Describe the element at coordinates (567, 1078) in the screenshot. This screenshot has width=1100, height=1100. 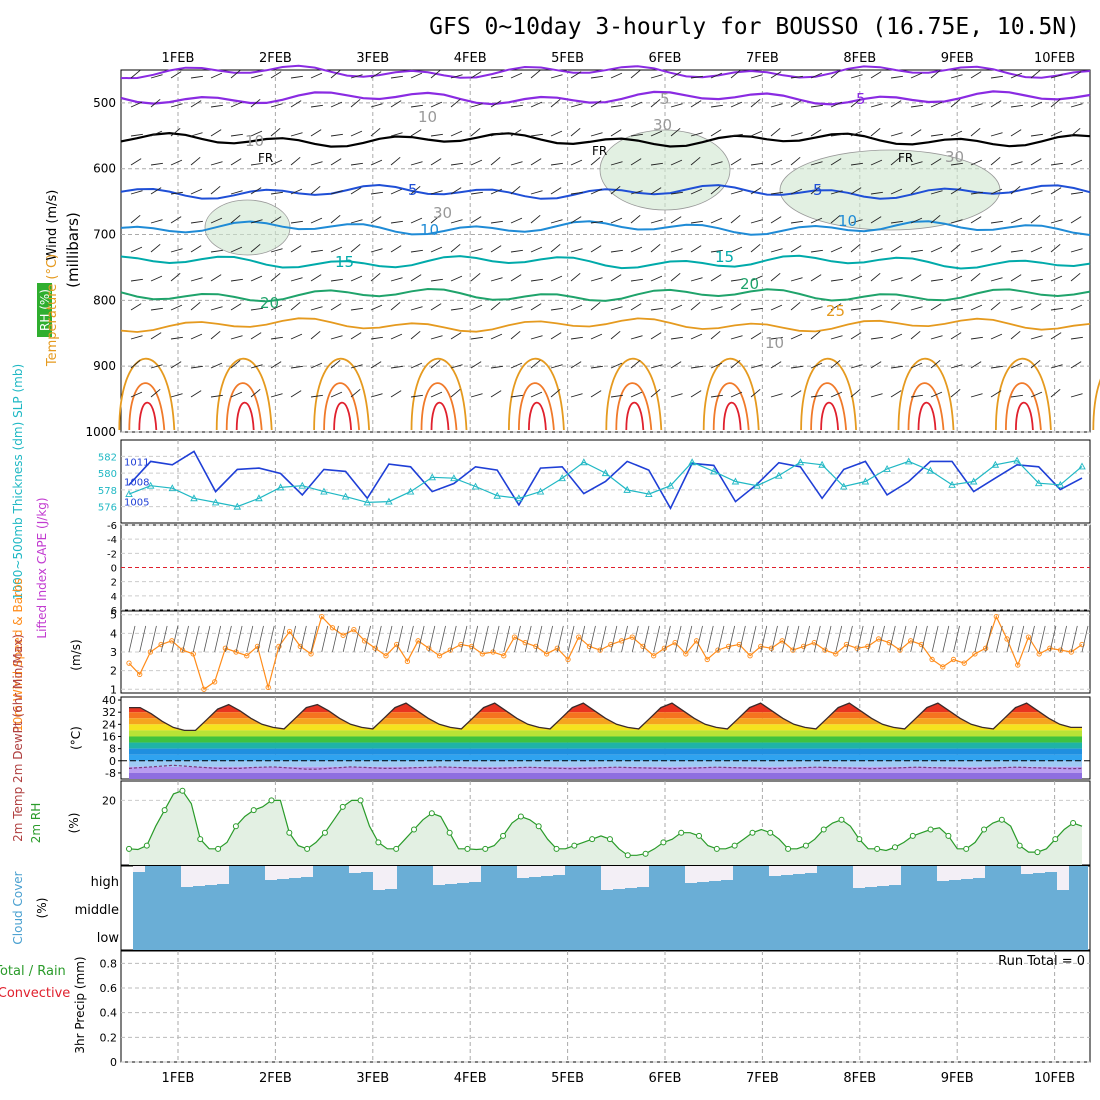
I see `date-label-bottom: 5FEB` at that location.